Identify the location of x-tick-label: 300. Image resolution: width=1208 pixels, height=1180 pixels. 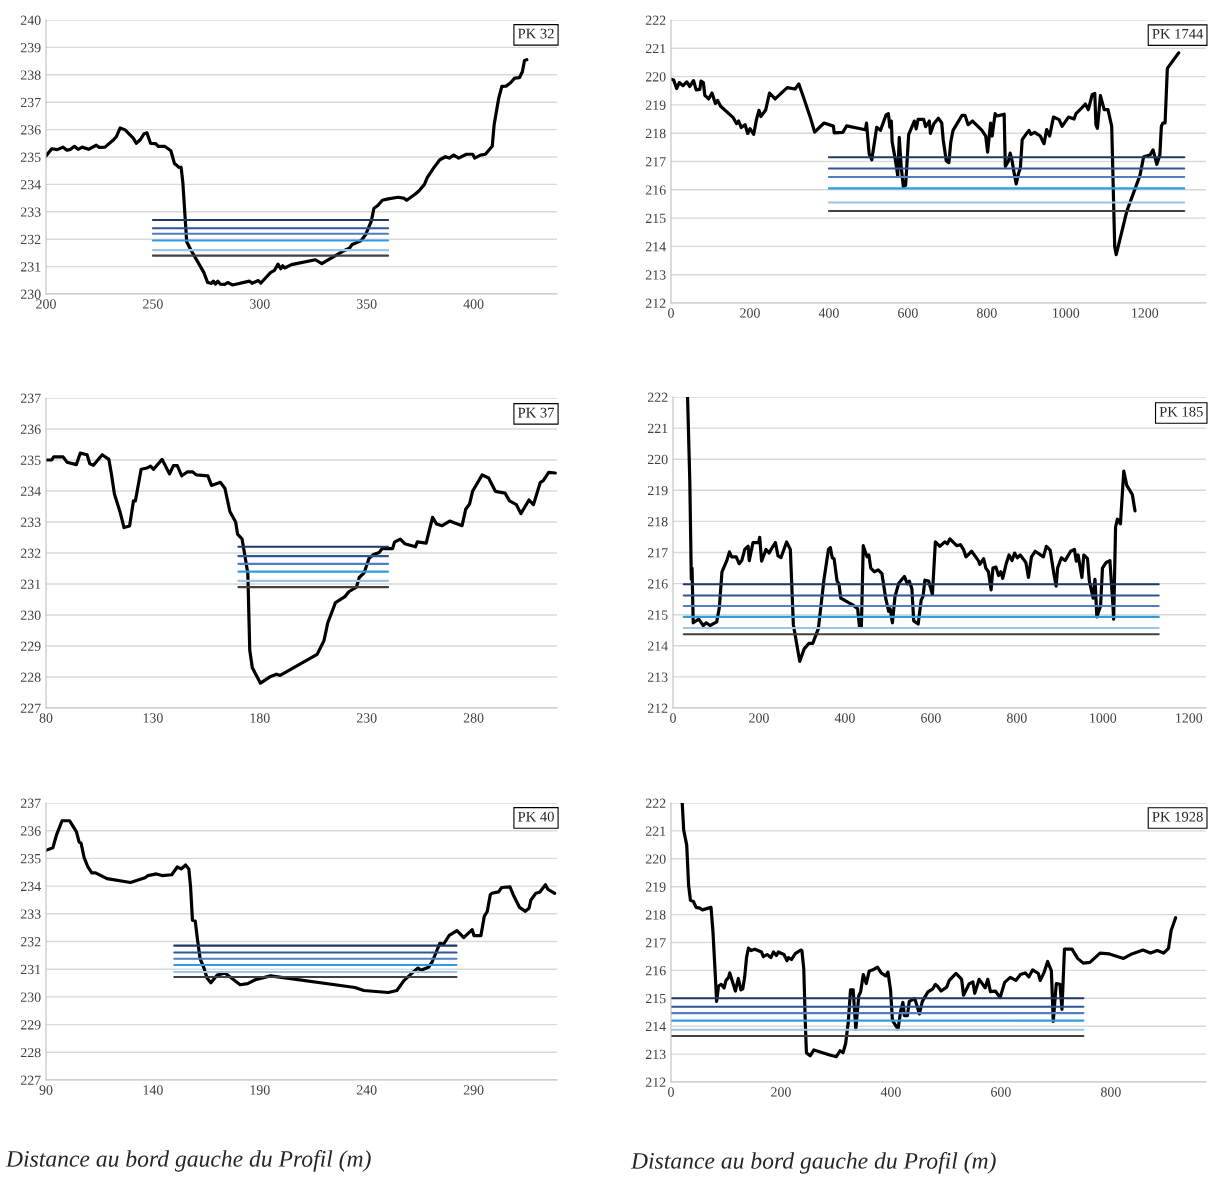
(260, 304).